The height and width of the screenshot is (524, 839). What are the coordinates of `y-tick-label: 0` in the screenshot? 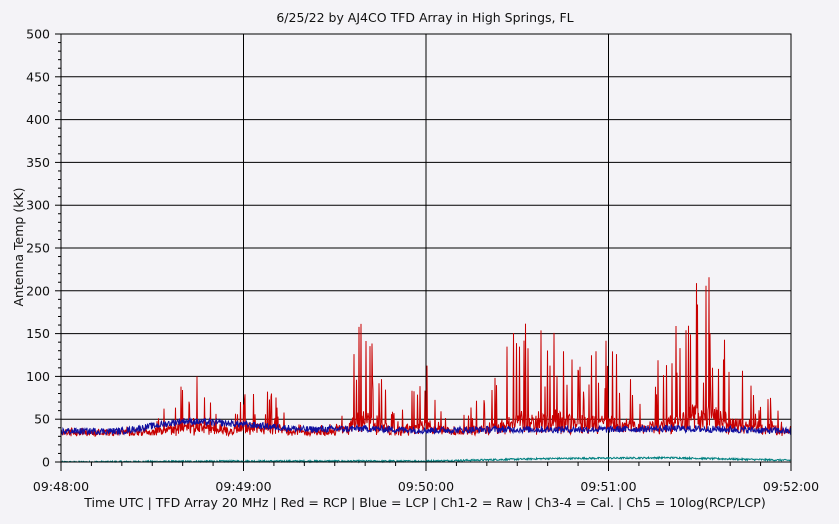 It's located at (46, 462).